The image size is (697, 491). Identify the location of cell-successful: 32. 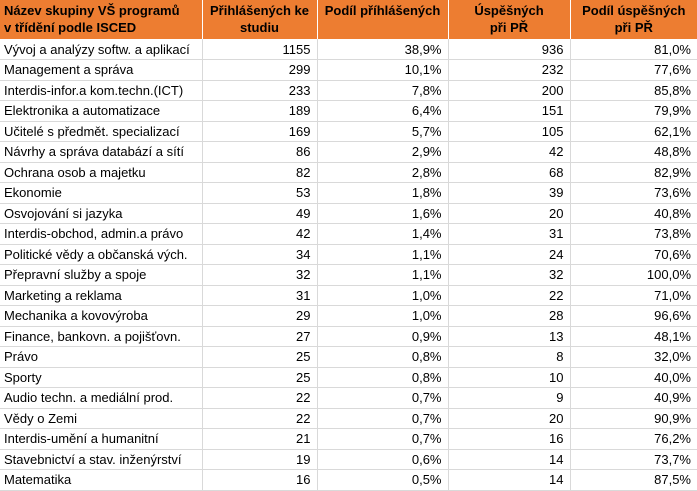
(509, 275).